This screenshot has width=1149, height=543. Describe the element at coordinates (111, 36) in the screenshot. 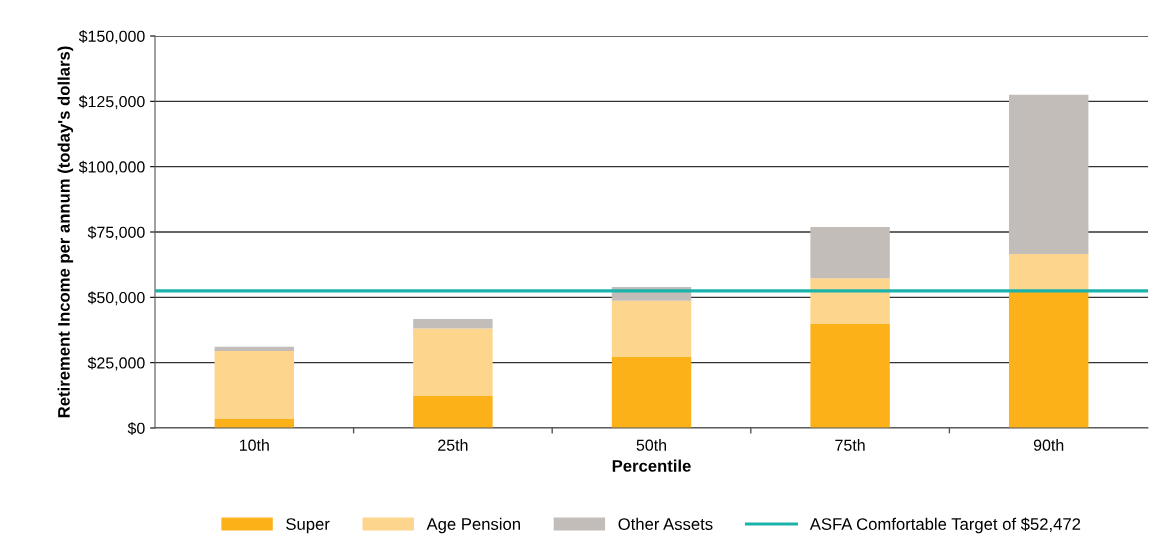

I see `y-tick-label: $150,000` at that location.